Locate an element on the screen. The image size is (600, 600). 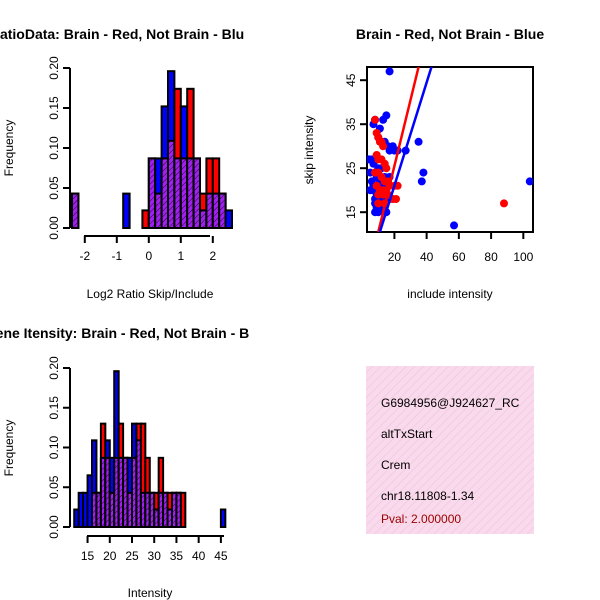
intensity-y-tick-label: 0.00 is located at coordinates (54, 527).